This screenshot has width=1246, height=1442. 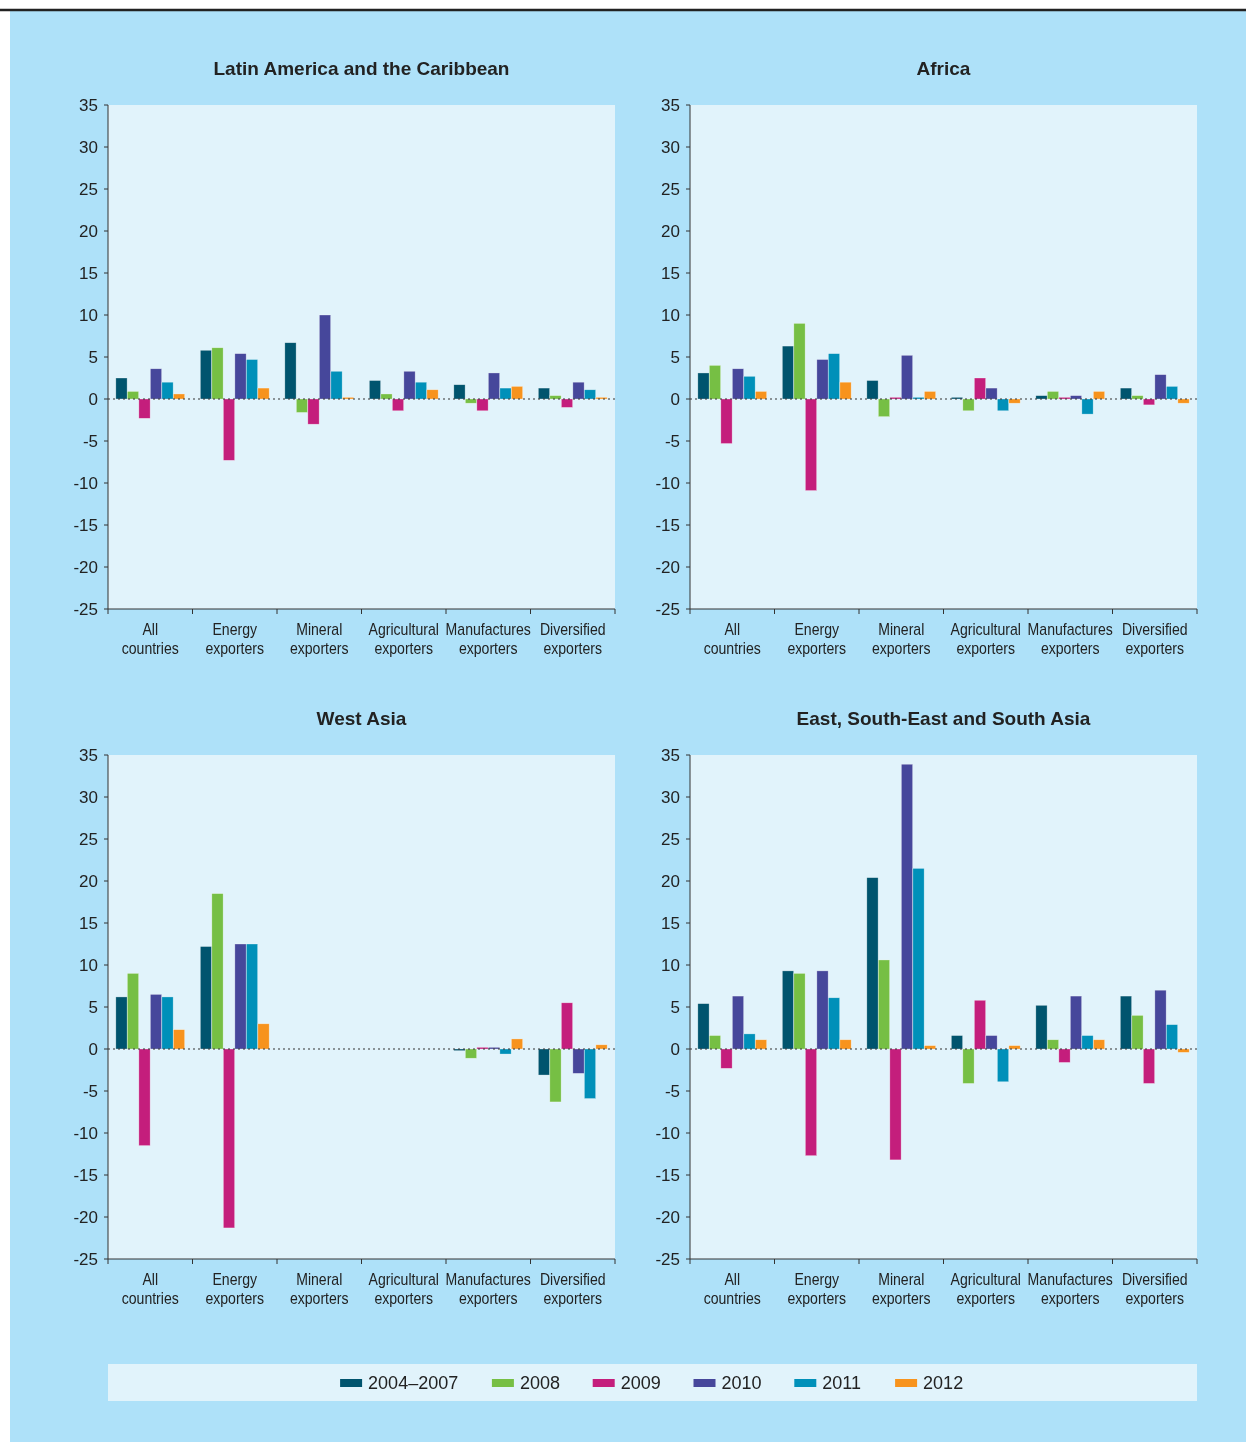 I want to click on legend-label: 2008, so click(x=539, y=1383).